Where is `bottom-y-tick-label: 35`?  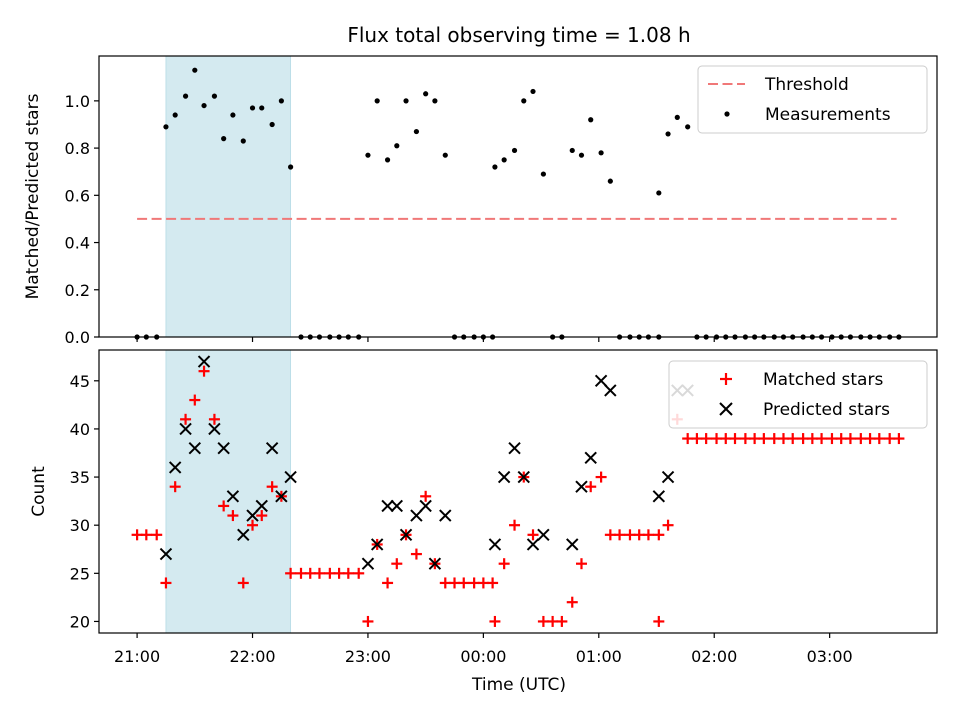
bottom-y-tick-label: 35 is located at coordinates (80, 477).